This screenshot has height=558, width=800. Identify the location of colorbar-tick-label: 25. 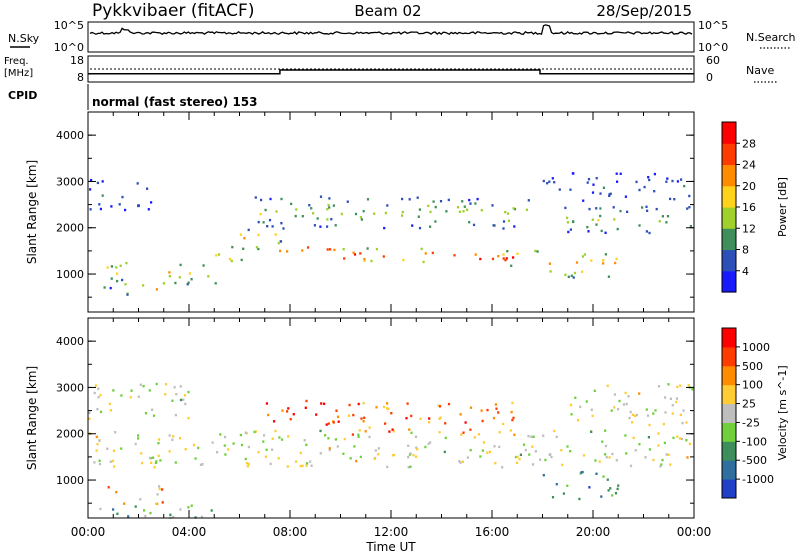
(749, 404).